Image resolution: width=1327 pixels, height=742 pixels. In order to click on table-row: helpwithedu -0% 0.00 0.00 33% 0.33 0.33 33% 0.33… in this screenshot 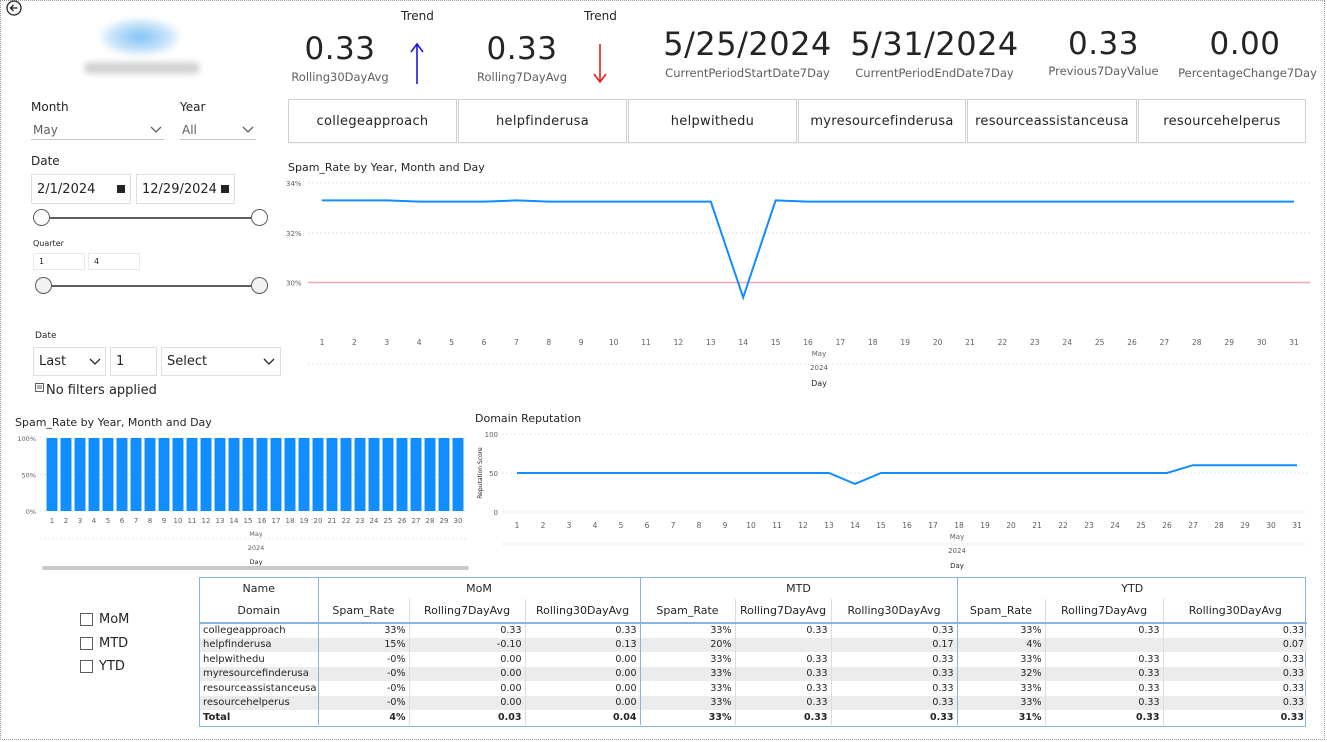, I will do `click(753, 659)`.